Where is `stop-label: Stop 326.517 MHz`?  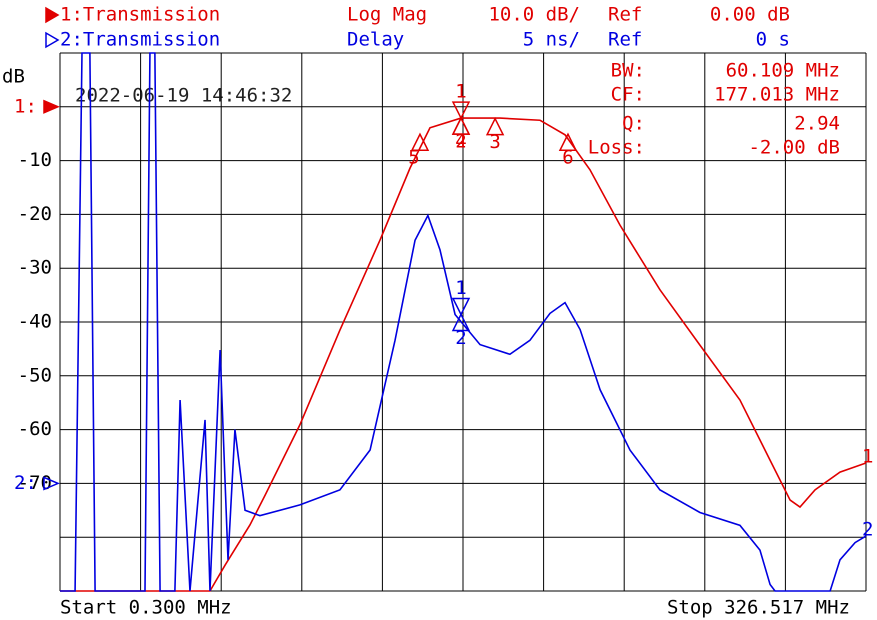 stop-label: Stop 326.517 MHz is located at coordinates (758, 608).